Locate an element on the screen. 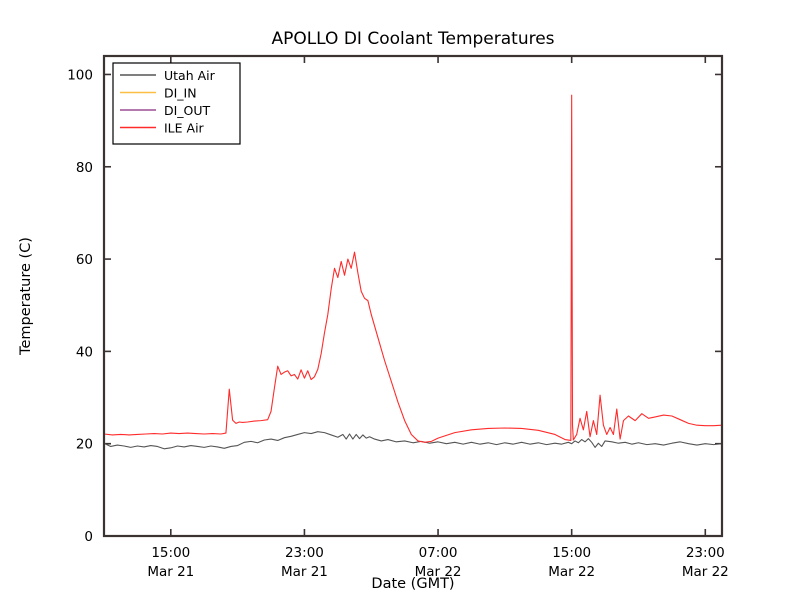 This screenshot has height=600, width=800. y-tick-label: 100 is located at coordinates (80, 75).